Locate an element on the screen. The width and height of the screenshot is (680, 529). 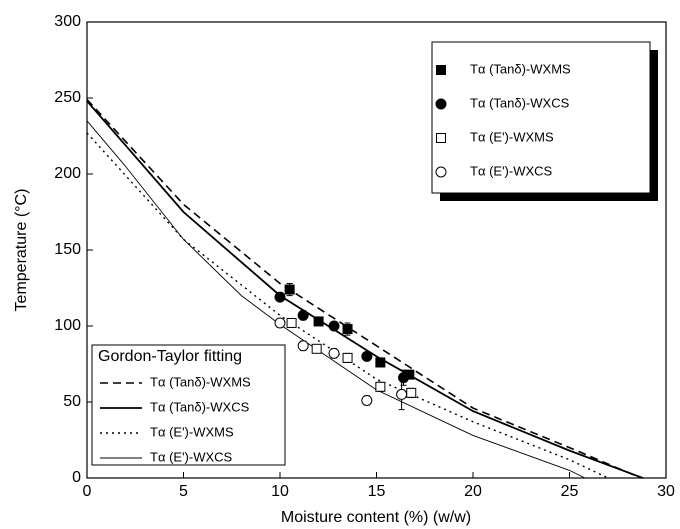
y-tick-label: 250 is located at coordinates (67, 97).